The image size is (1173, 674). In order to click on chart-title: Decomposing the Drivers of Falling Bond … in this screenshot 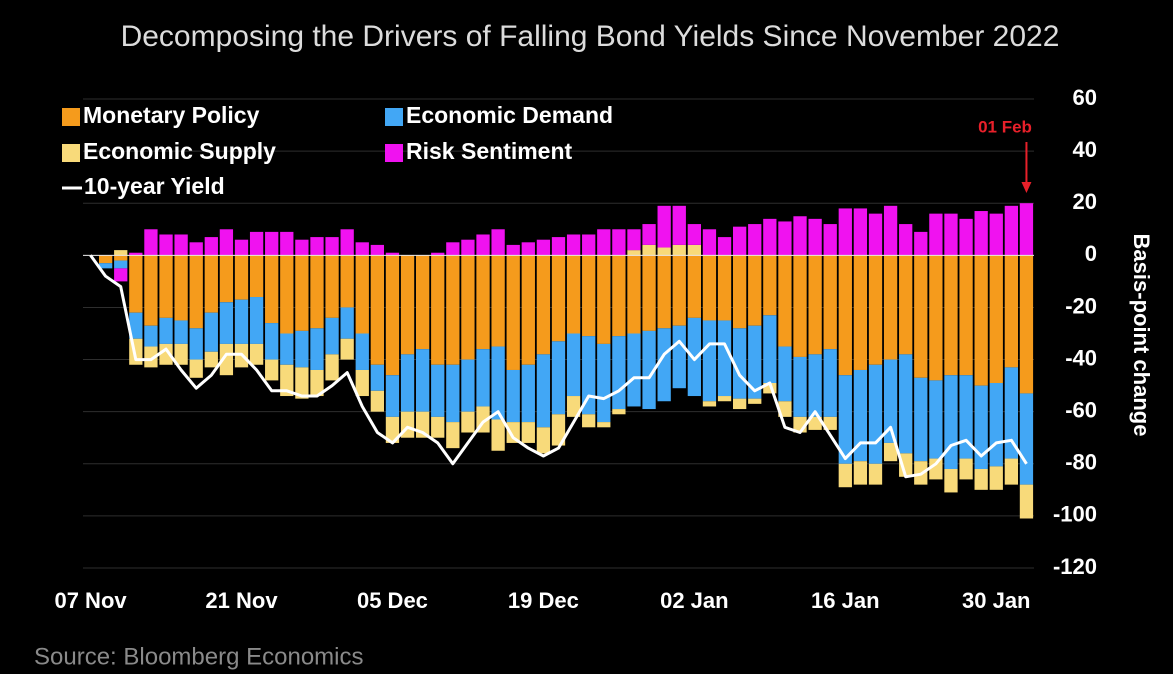, I will do `click(590, 36)`.